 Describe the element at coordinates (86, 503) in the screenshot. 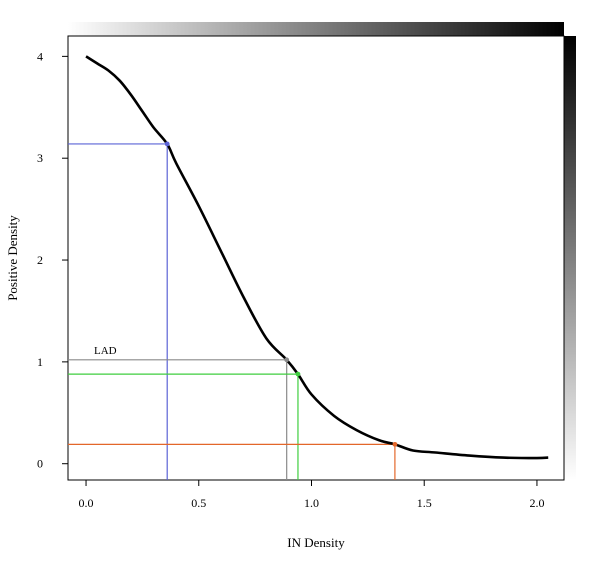

I see `x-tick-label-0: 0.0` at that location.